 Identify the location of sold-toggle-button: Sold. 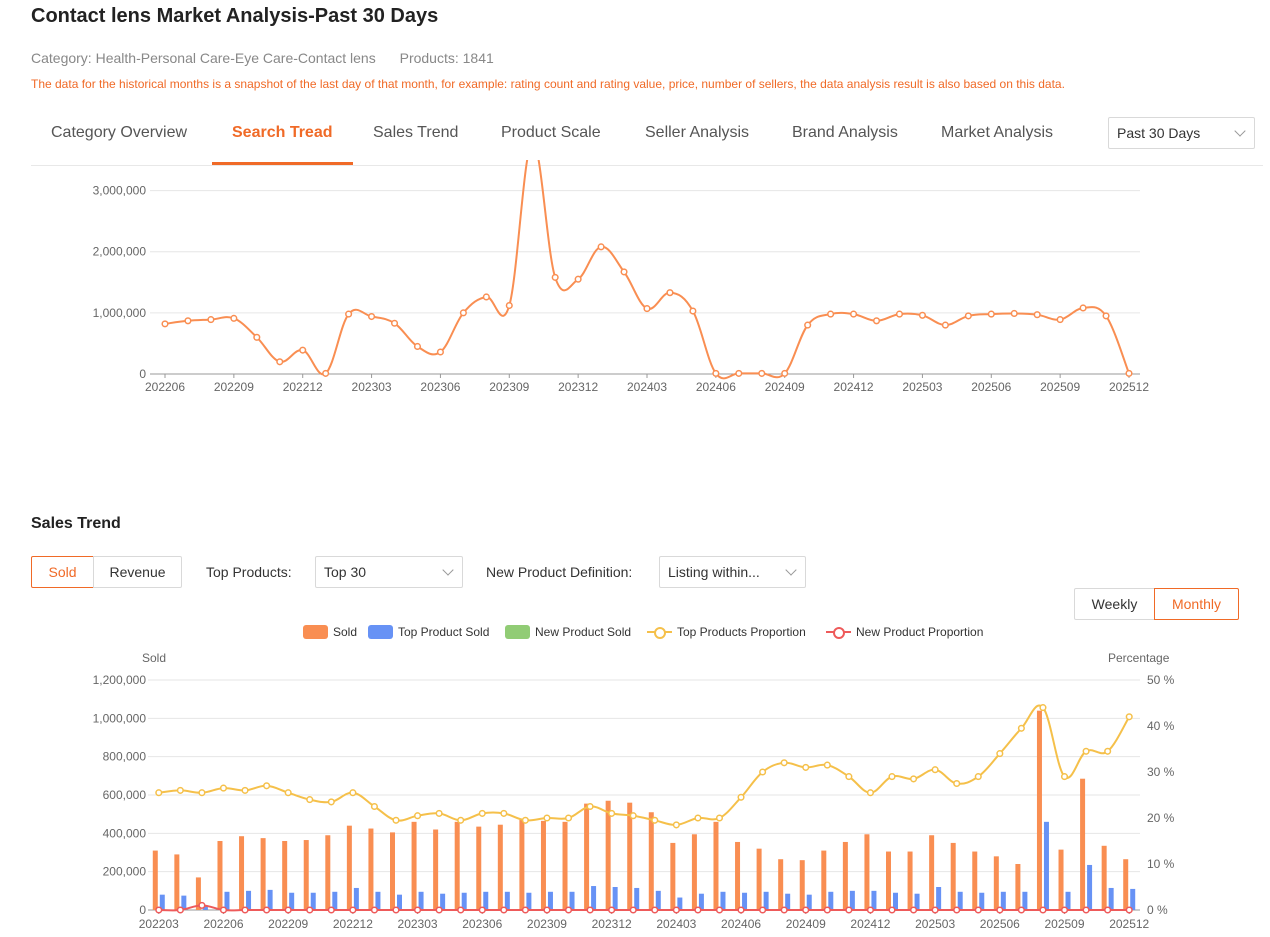
(62, 572).